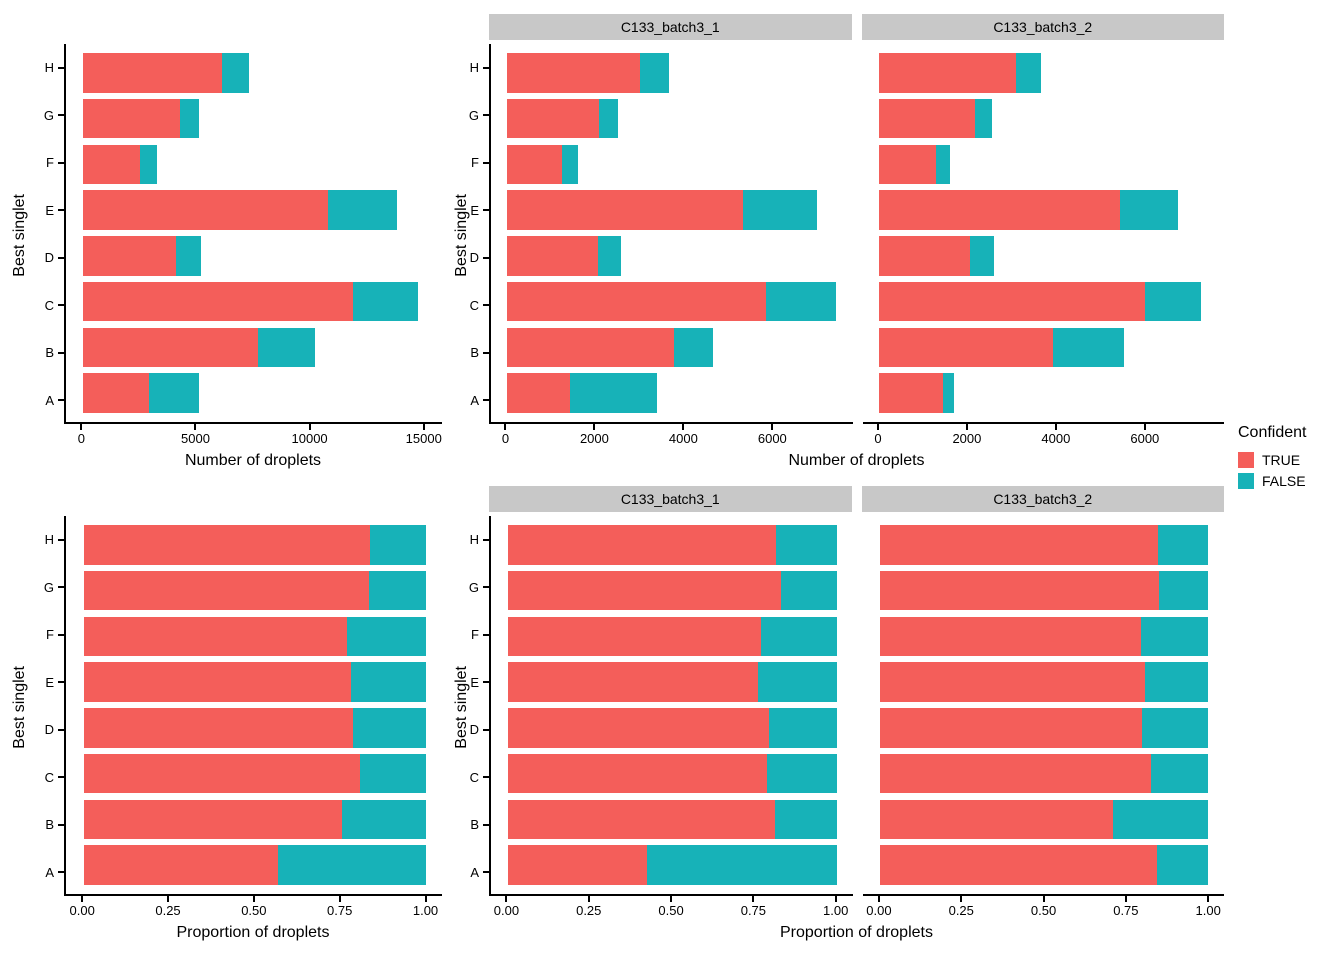 This screenshot has height=960, width=1344. Describe the element at coordinates (1044, 865) in the screenshot. I see `bar-slot-A` at that location.